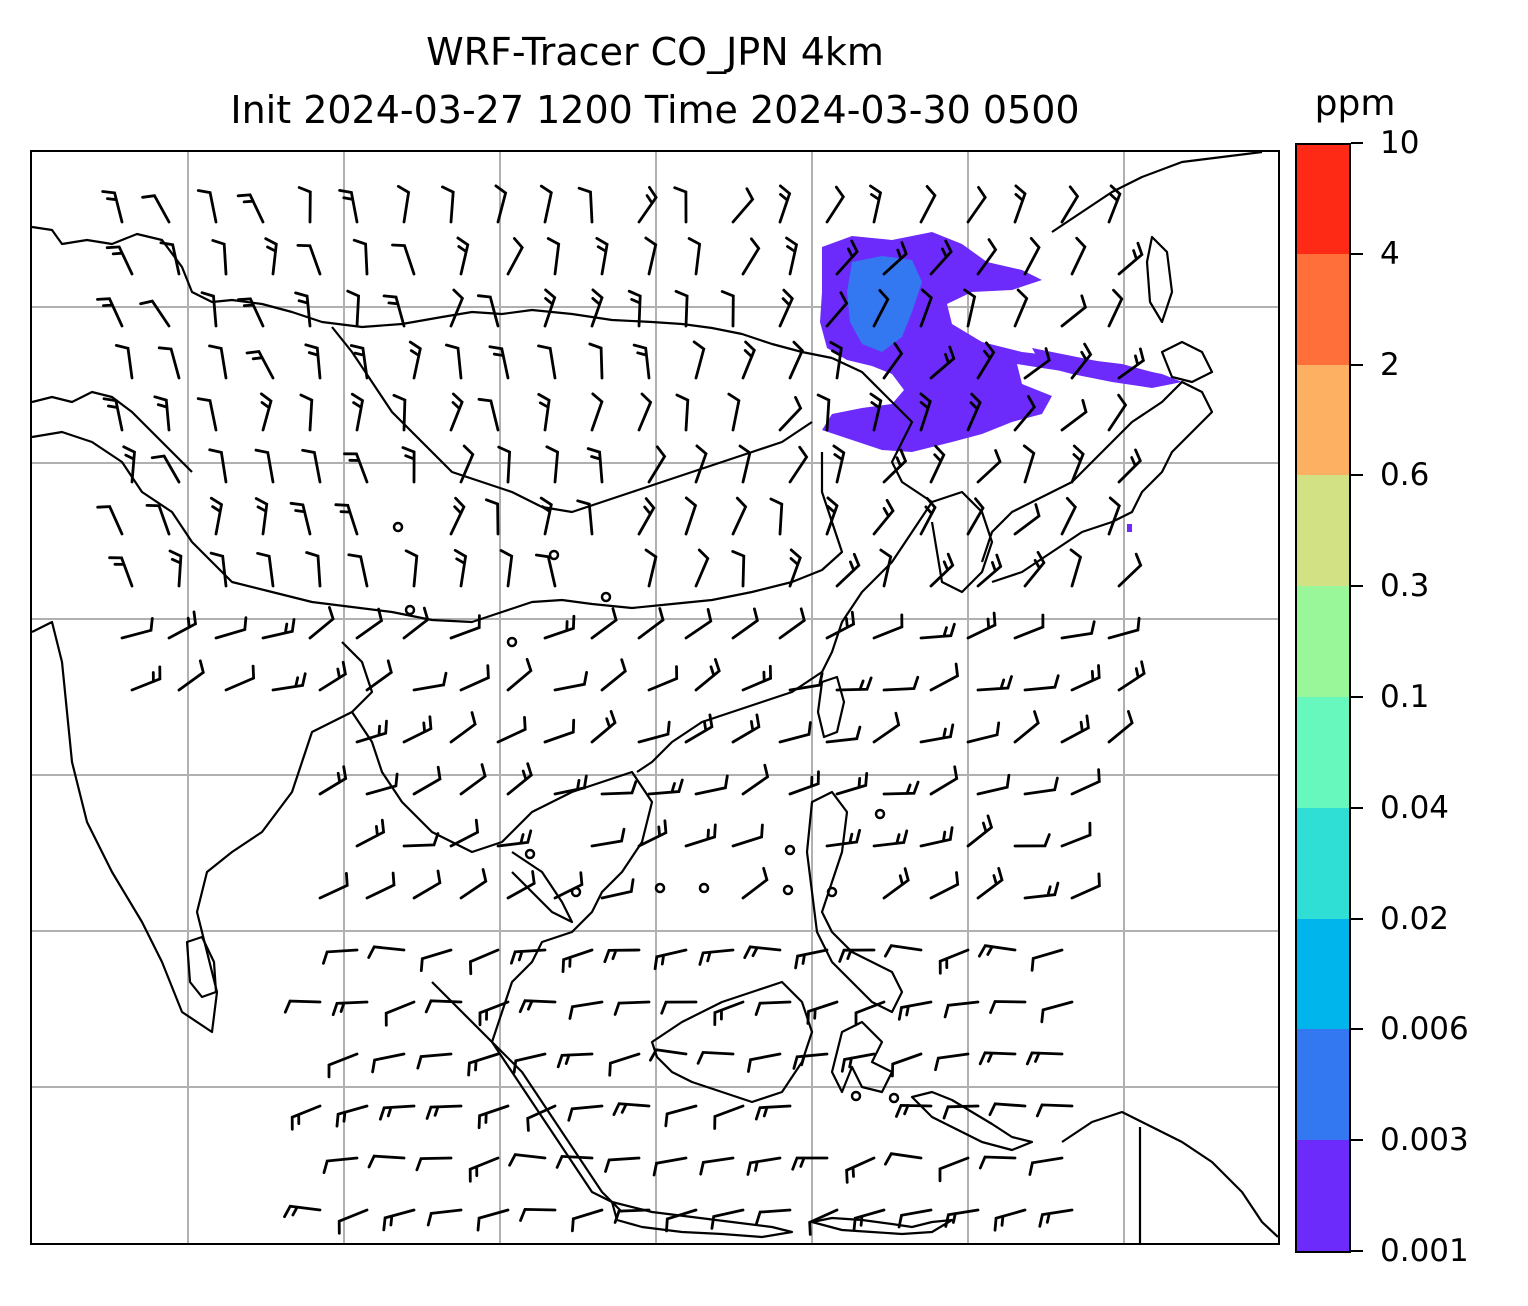 Image resolution: width=1528 pixels, height=1306 pixels. I want to click on colorbar-tick-label: 0.003, so click(1424, 1140).